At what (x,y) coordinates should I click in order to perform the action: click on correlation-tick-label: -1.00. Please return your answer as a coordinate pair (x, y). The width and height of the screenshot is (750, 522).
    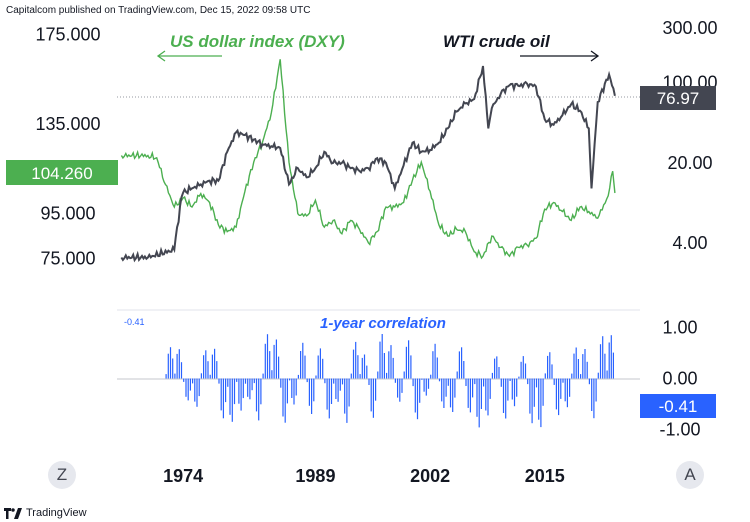
    Looking at the image, I should click on (679, 429).